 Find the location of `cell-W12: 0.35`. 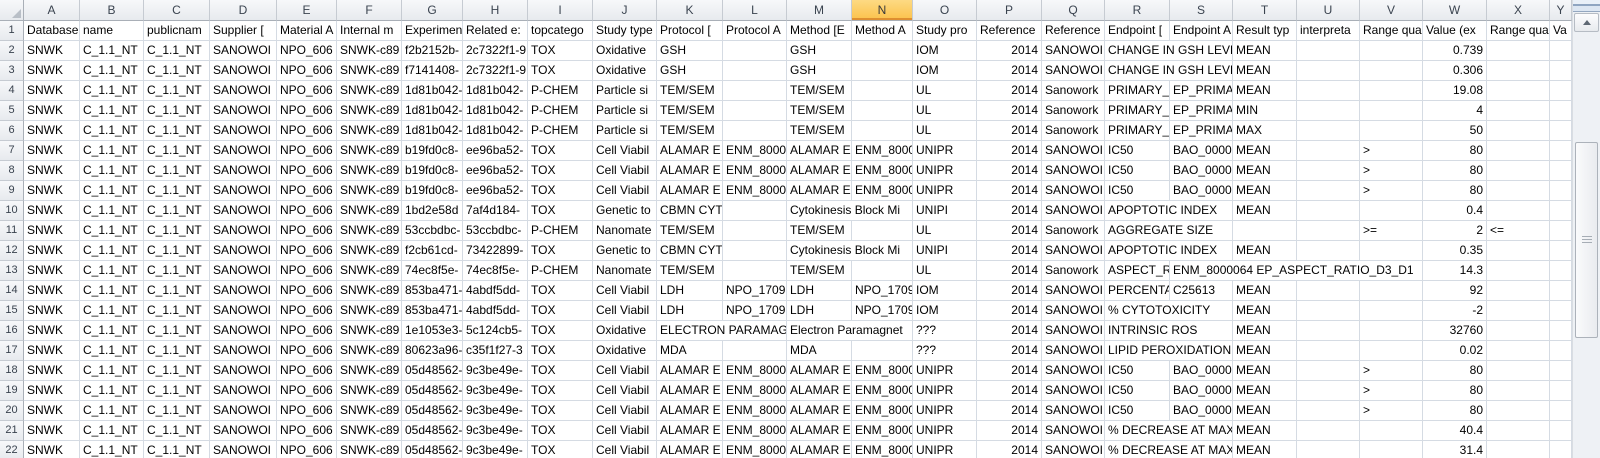

cell-W12: 0.35 is located at coordinates (1455, 251).